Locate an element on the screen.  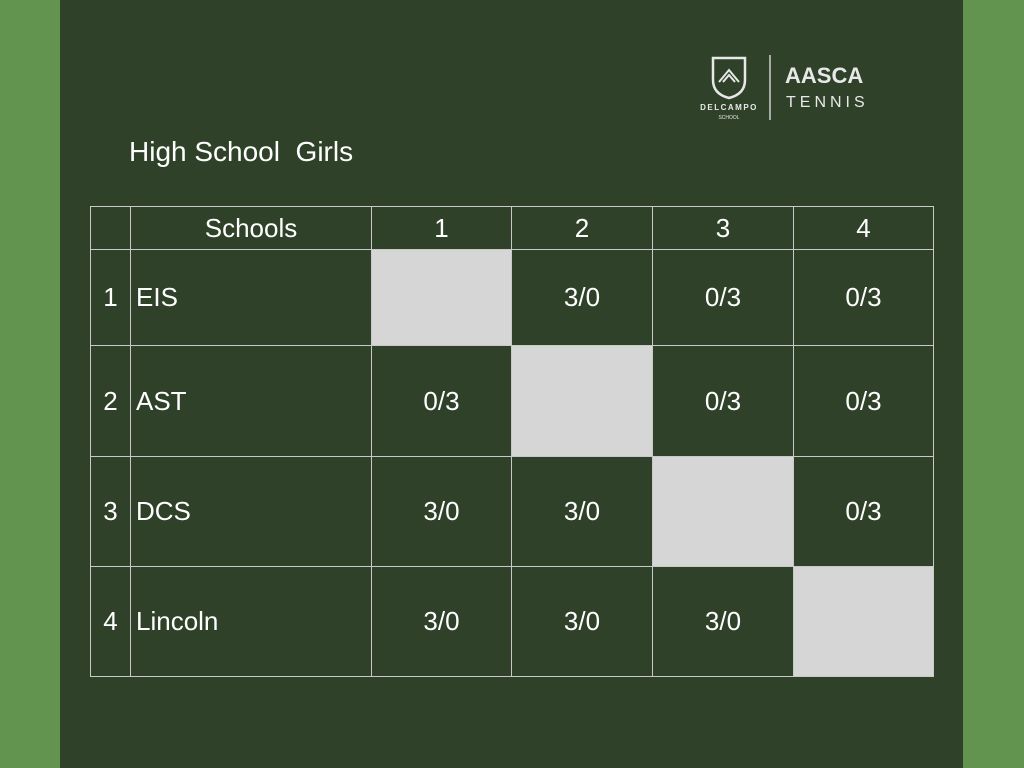
sport: TENNIS is located at coordinates (827, 102).